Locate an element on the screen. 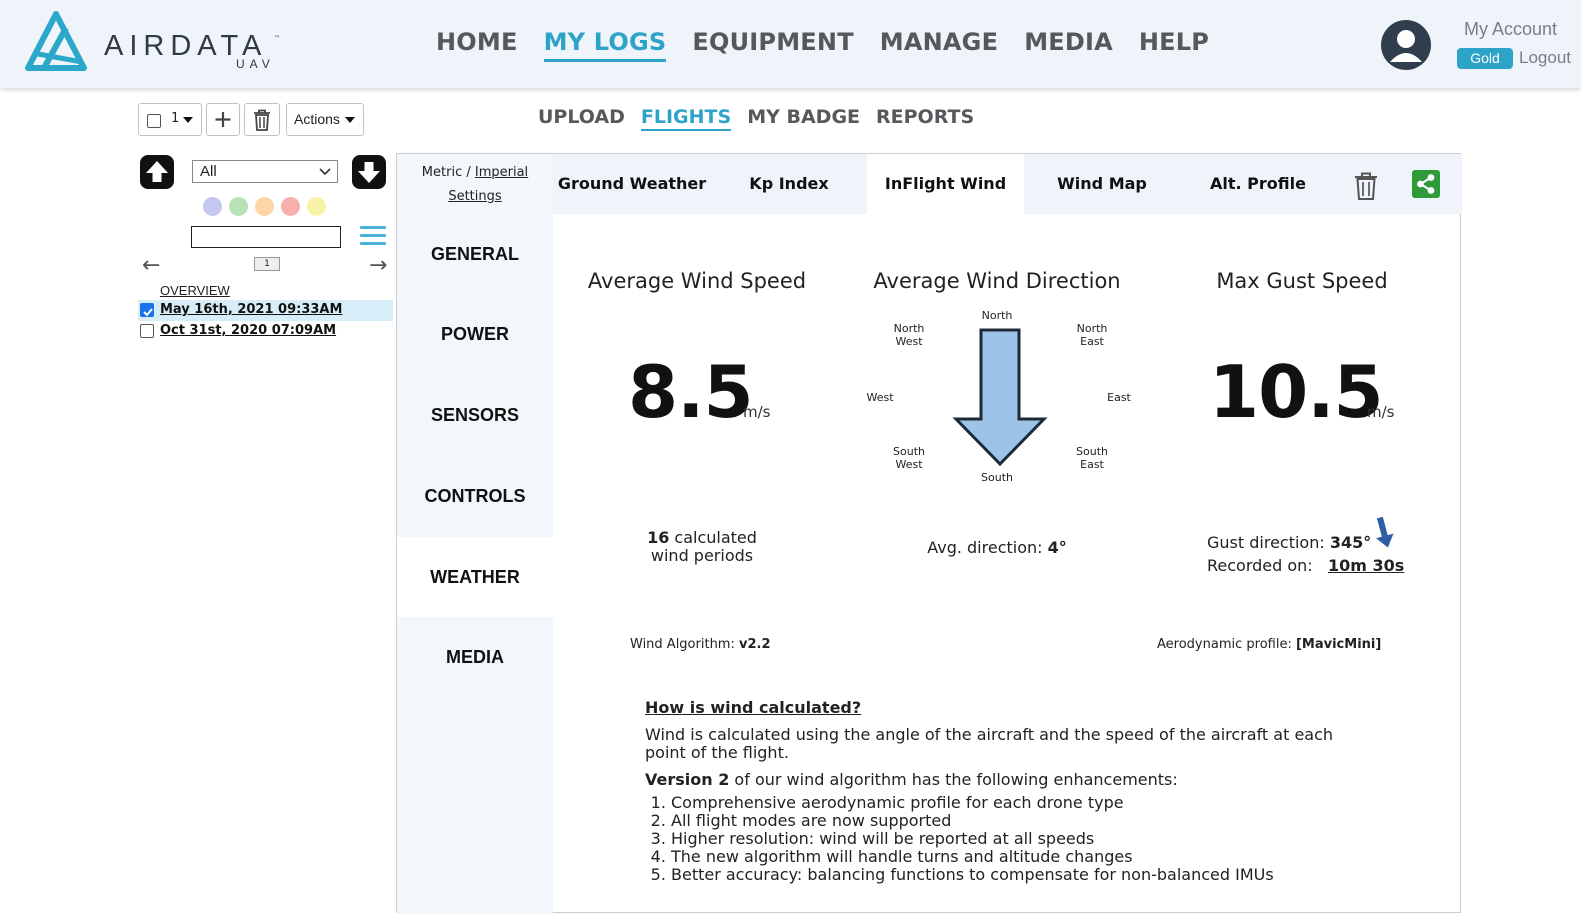  add-button is located at coordinates (223, 119).